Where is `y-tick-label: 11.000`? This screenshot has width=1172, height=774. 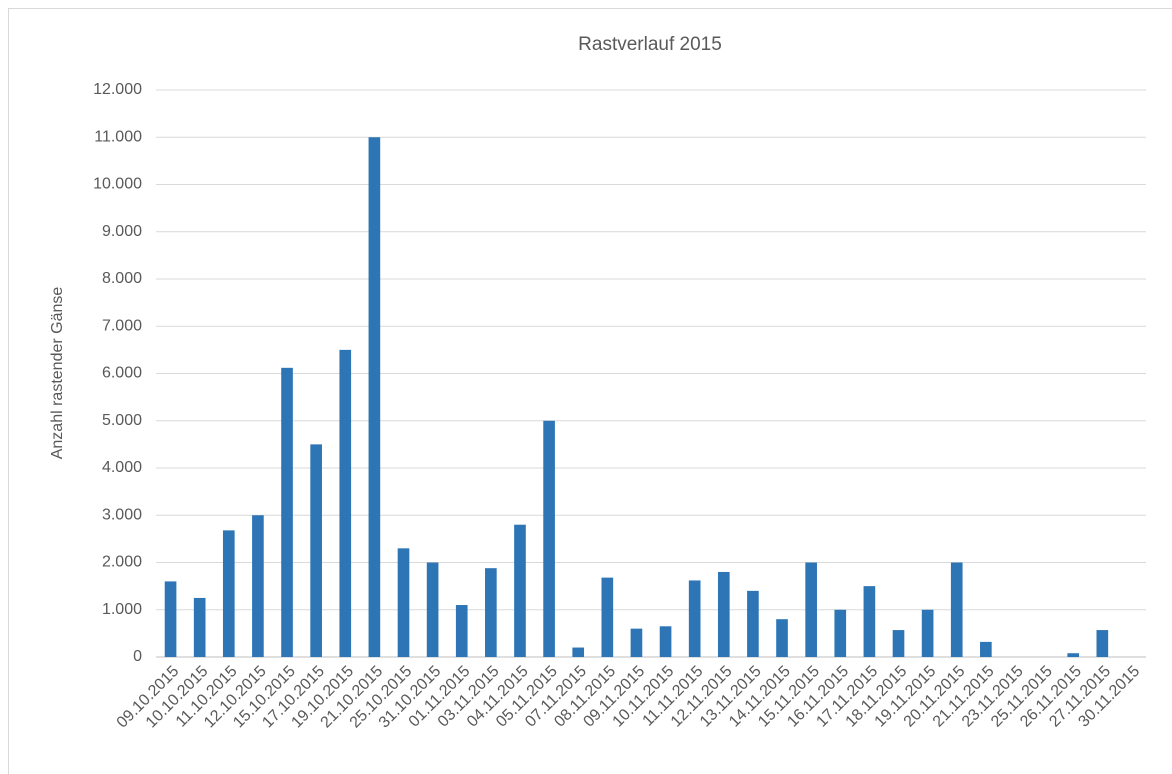 y-tick-label: 11.000 is located at coordinates (118, 136).